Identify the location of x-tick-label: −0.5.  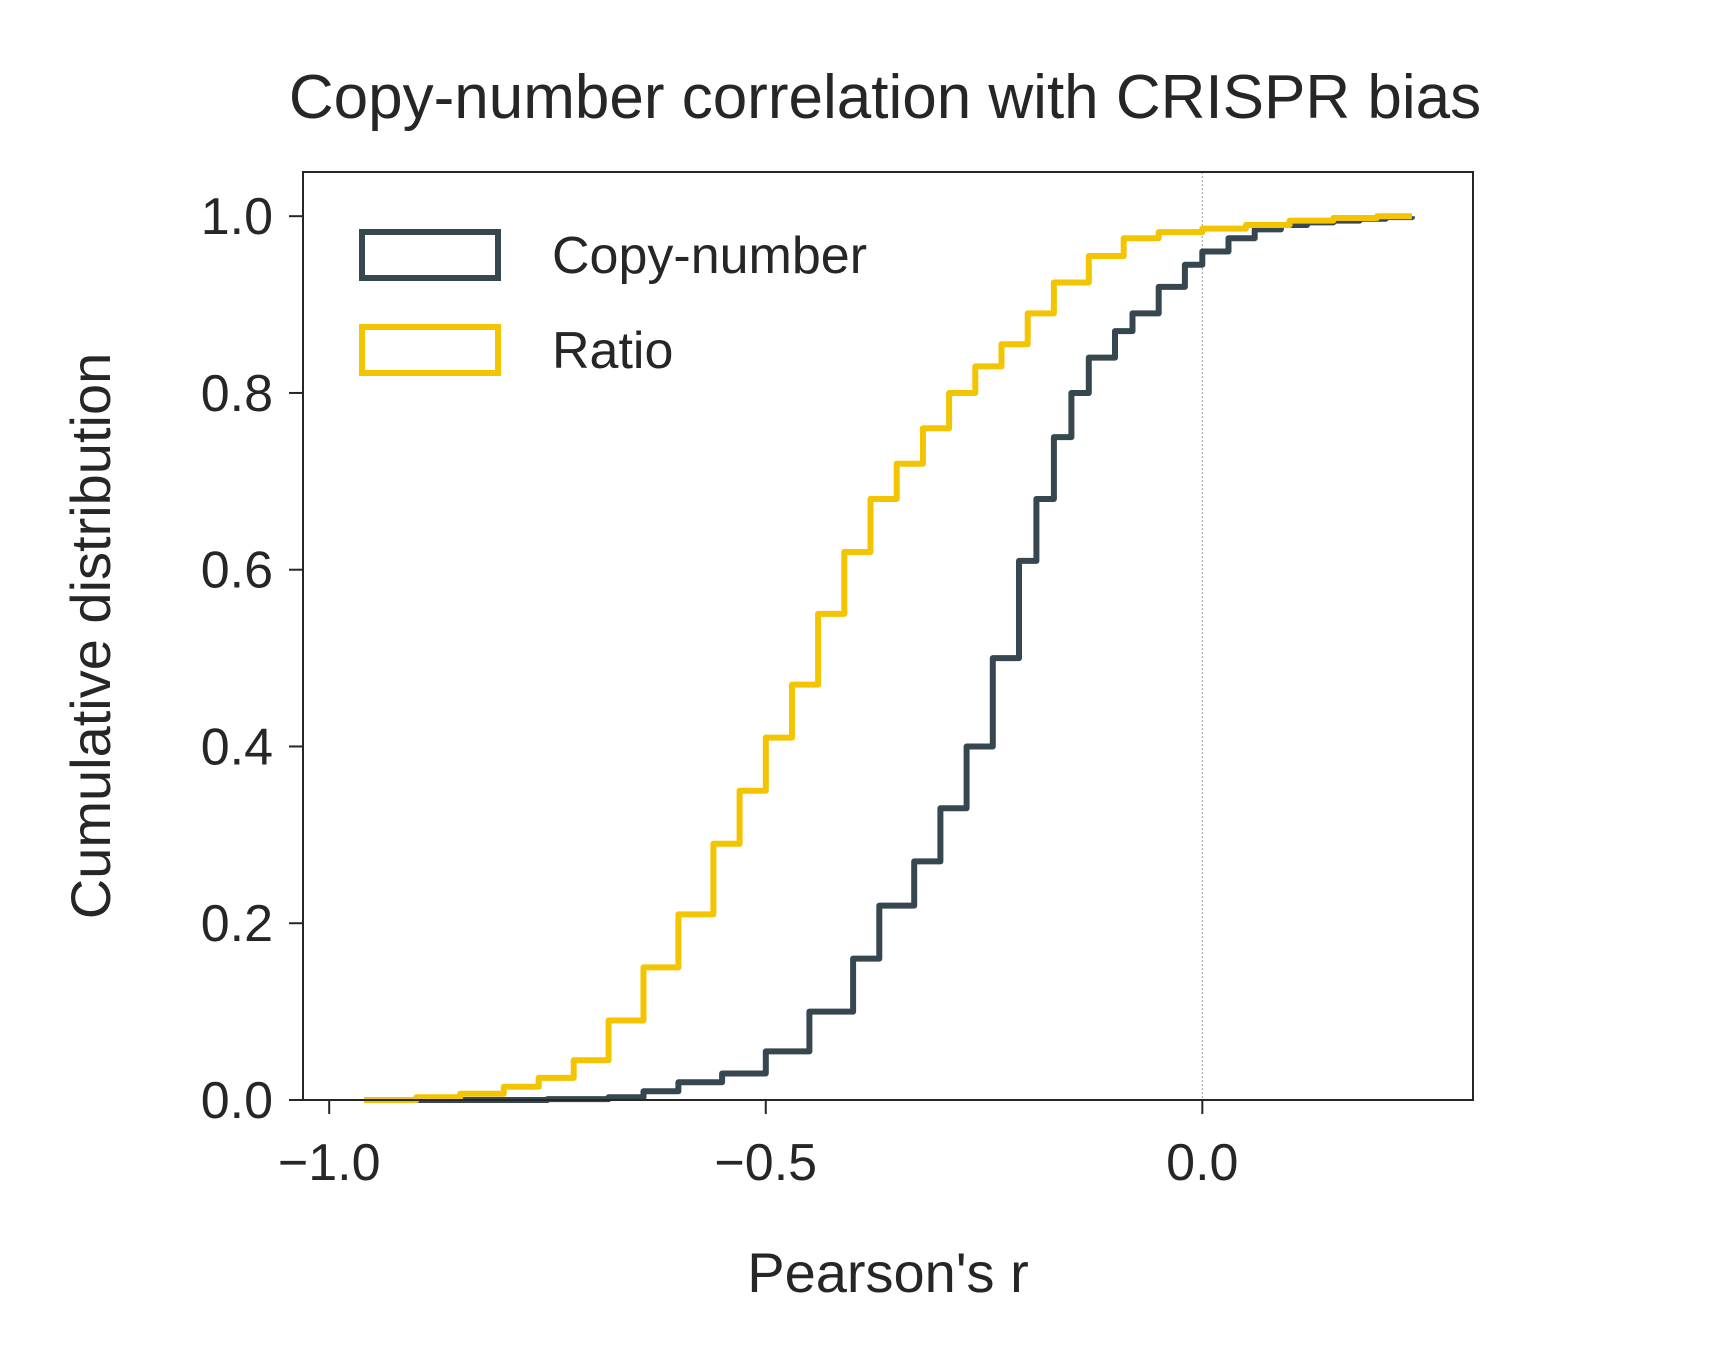
(765, 1163).